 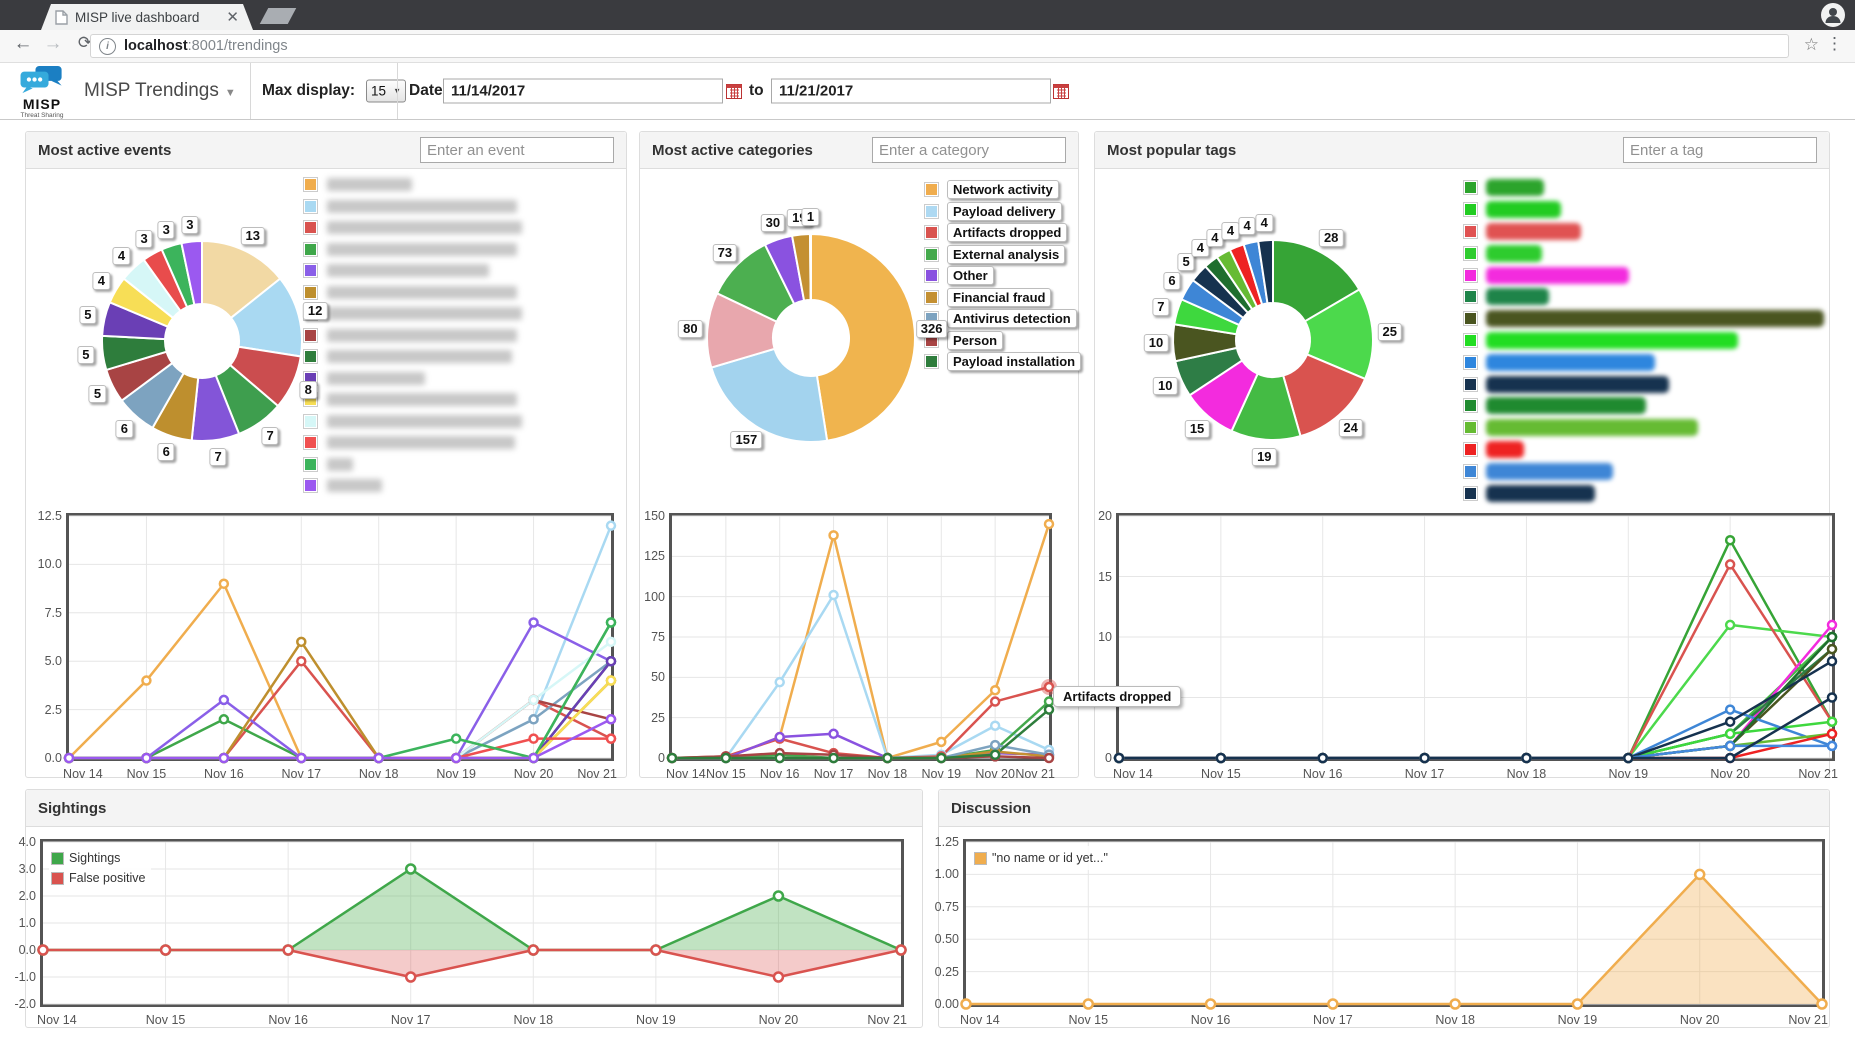 I want to click on legend-item: Network activity, so click(x=1002, y=190).